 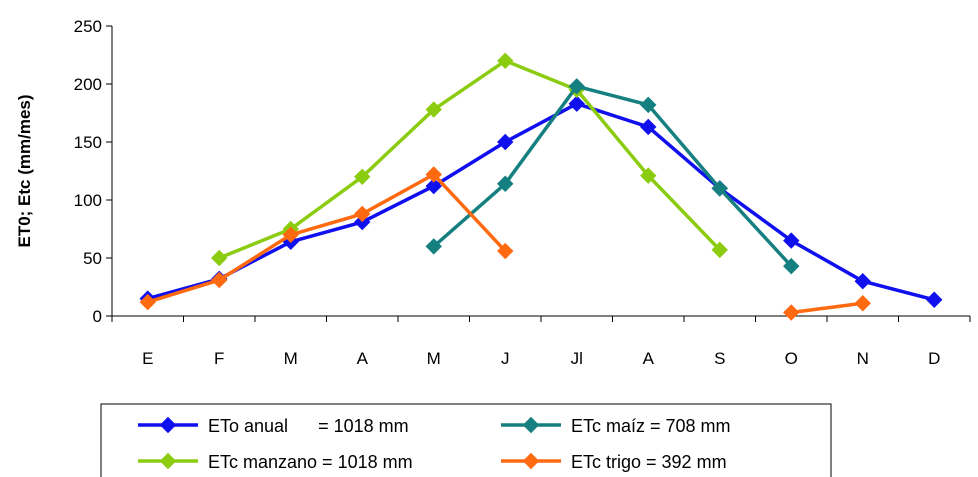 What do you see at coordinates (651, 426) in the screenshot?
I see `legend-label: ETc maíz = 708 mm` at bounding box center [651, 426].